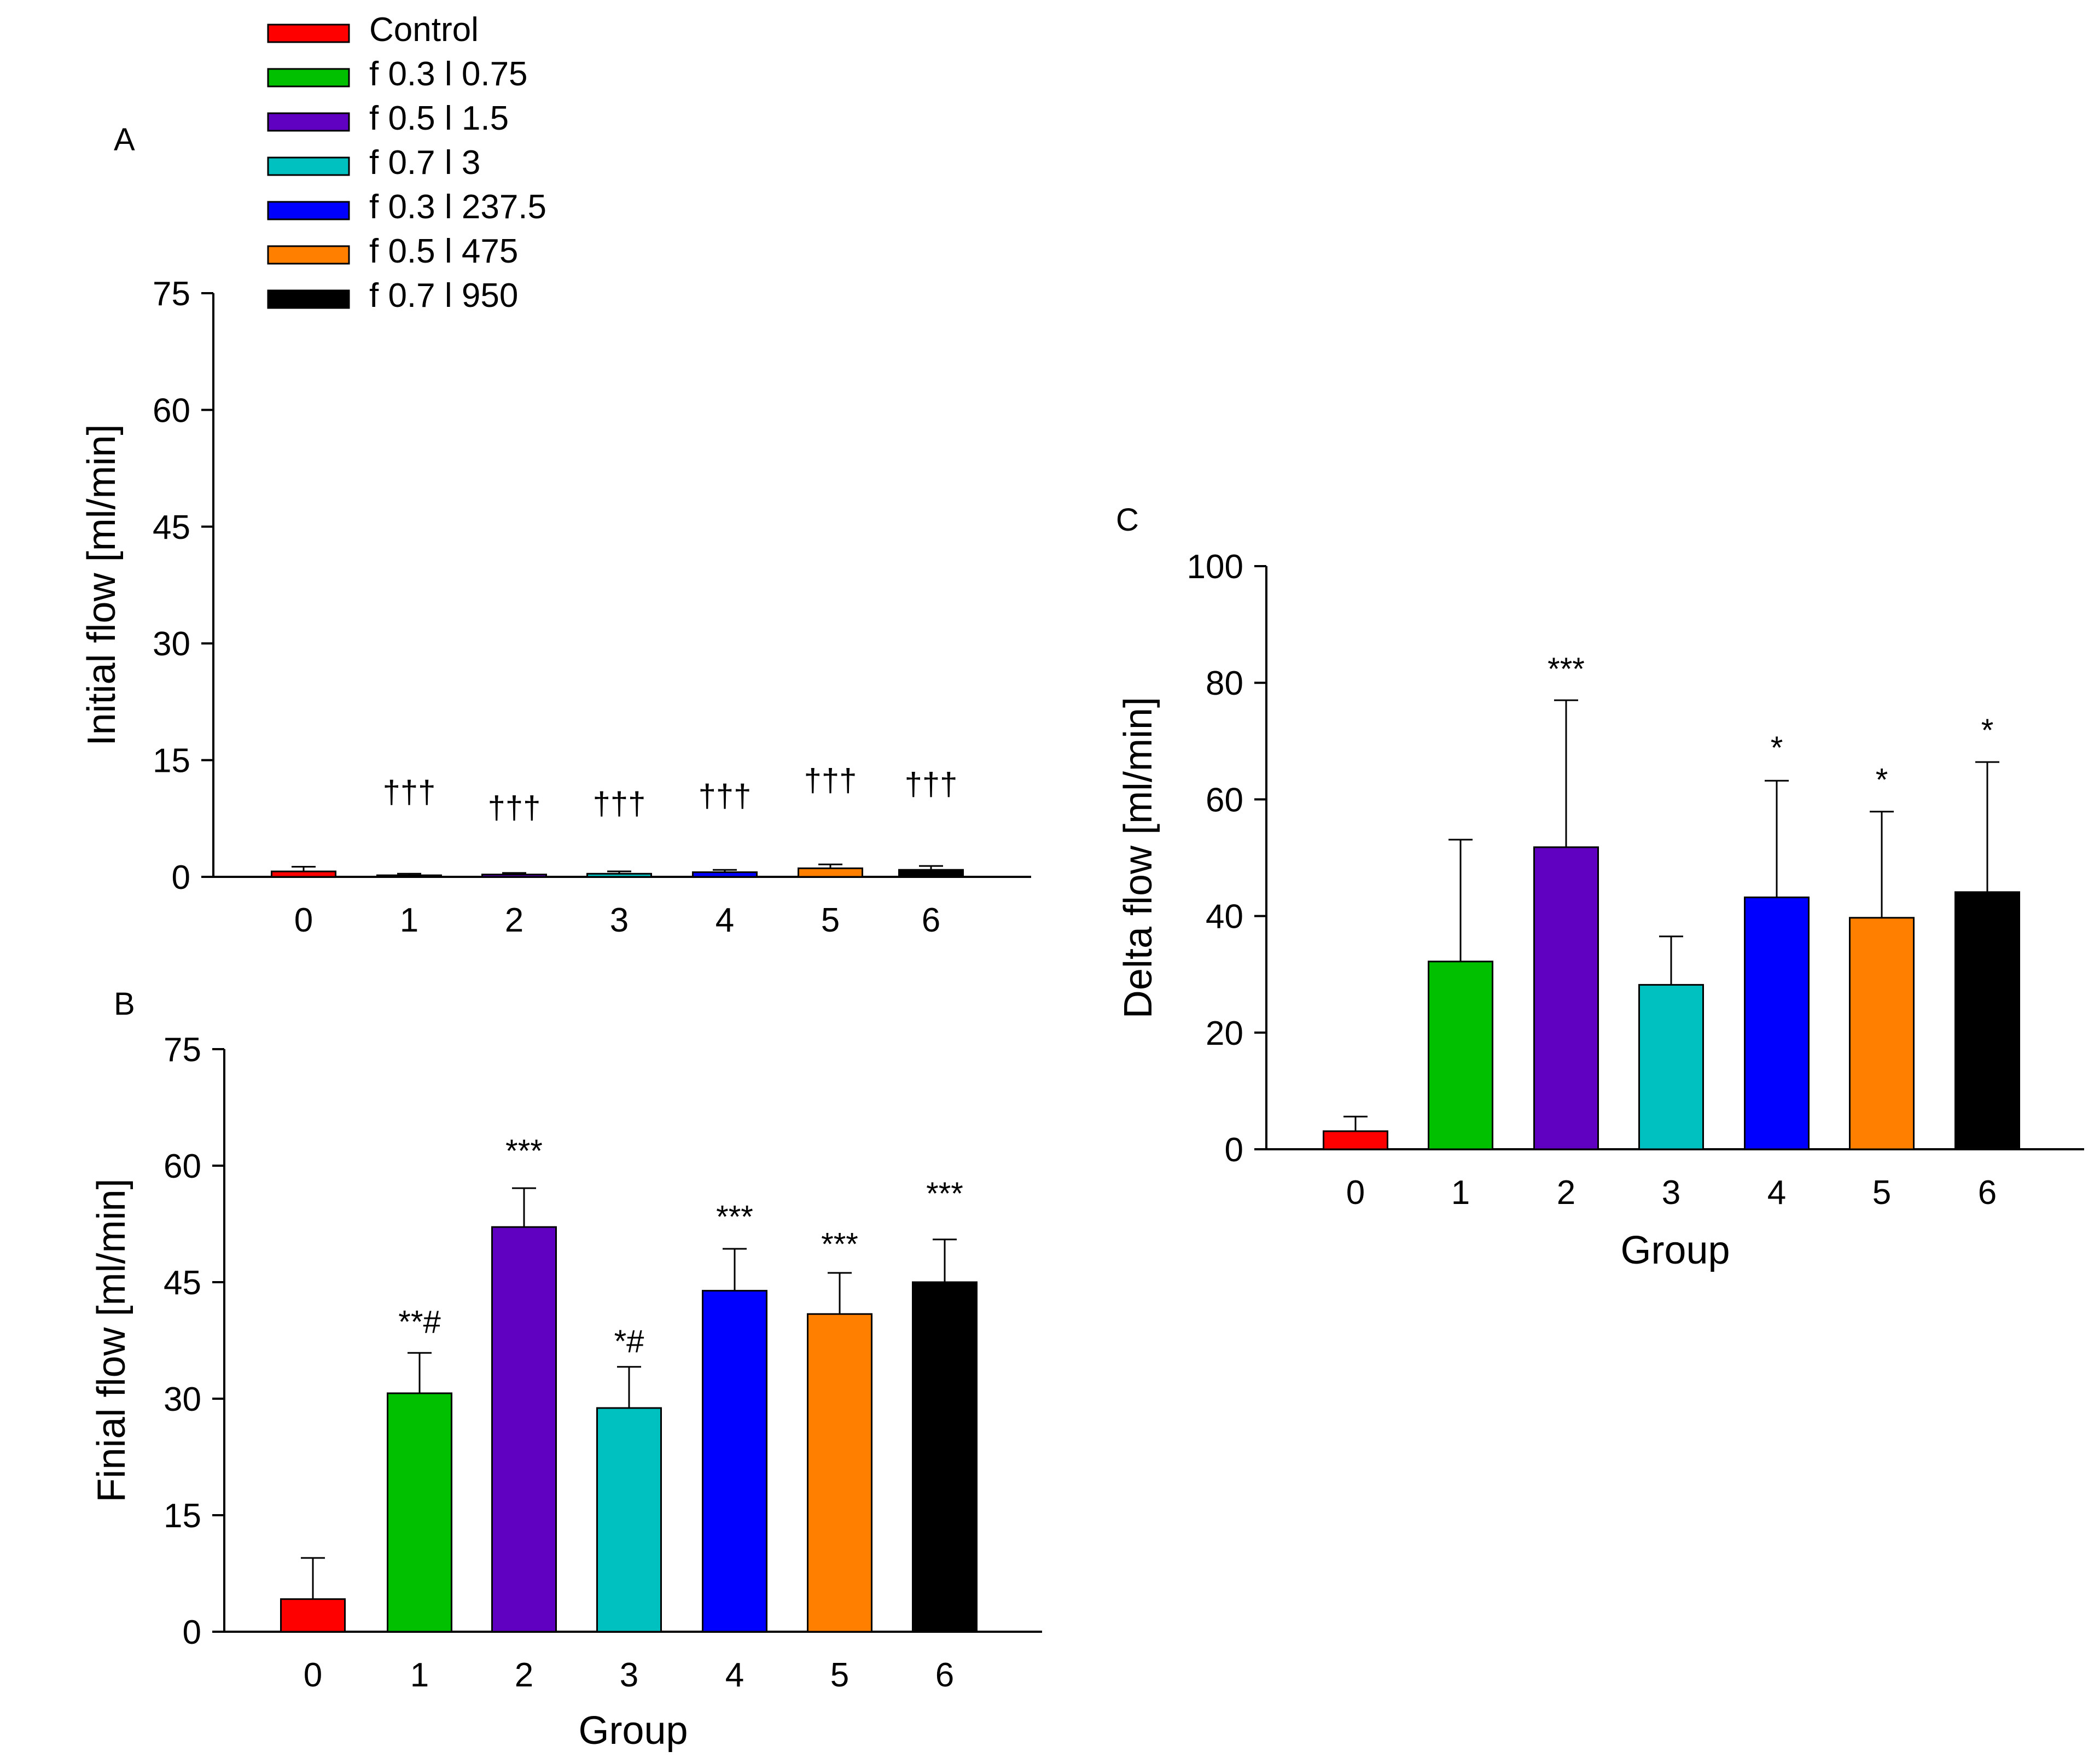 This screenshot has height=1763, width=2100. What do you see at coordinates (457, 207) in the screenshot?
I see `legend-label: f 0.3 l 237.5` at bounding box center [457, 207].